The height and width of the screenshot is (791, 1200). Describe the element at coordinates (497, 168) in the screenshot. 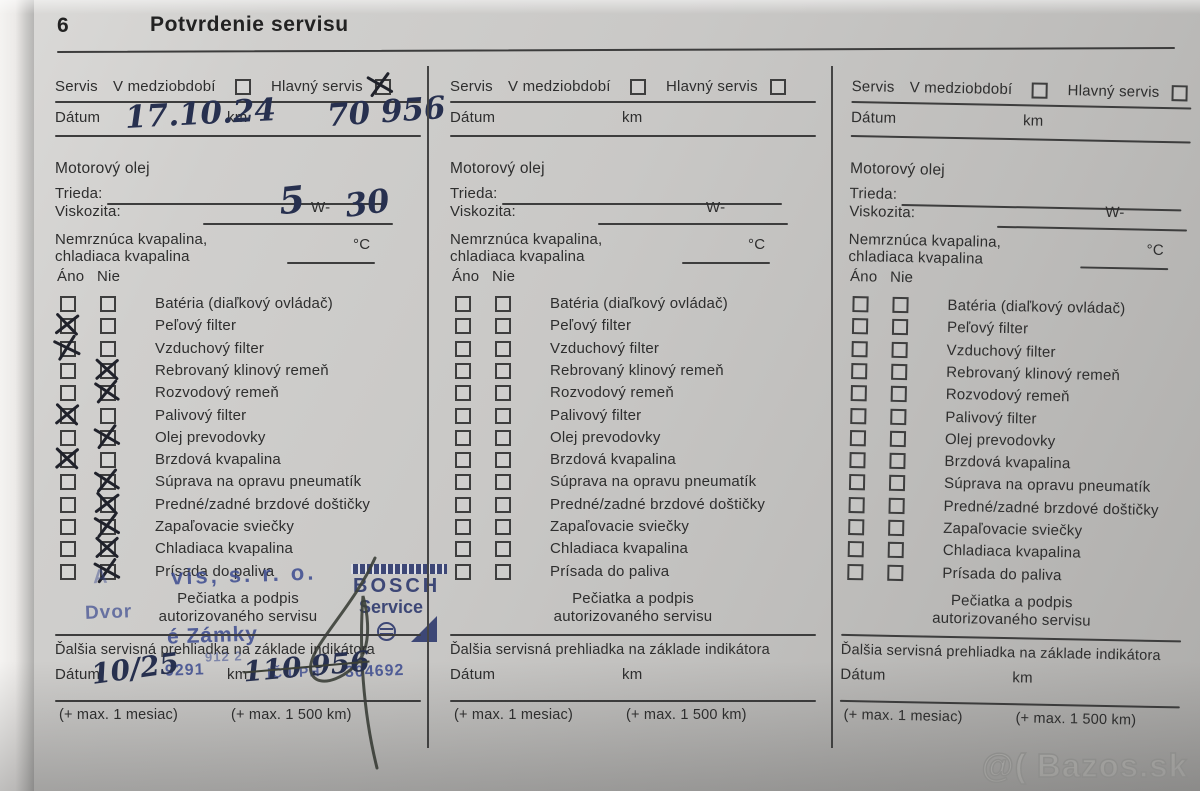

I see `motorovy-olej-label: Motorový olej` at that location.